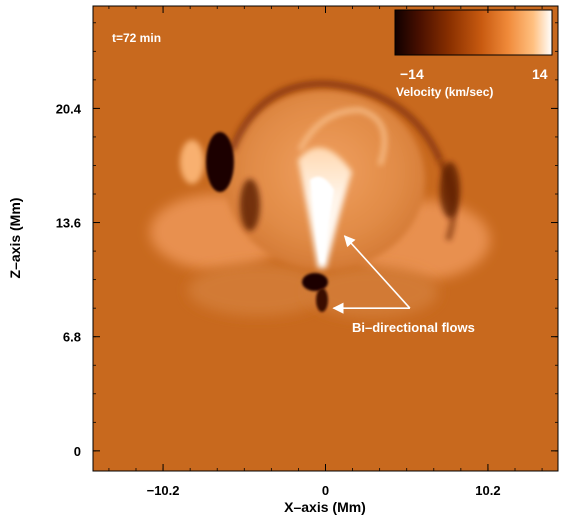  Describe the element at coordinates (377, 272) in the screenshot. I see `arrow-upward-flow` at that location.